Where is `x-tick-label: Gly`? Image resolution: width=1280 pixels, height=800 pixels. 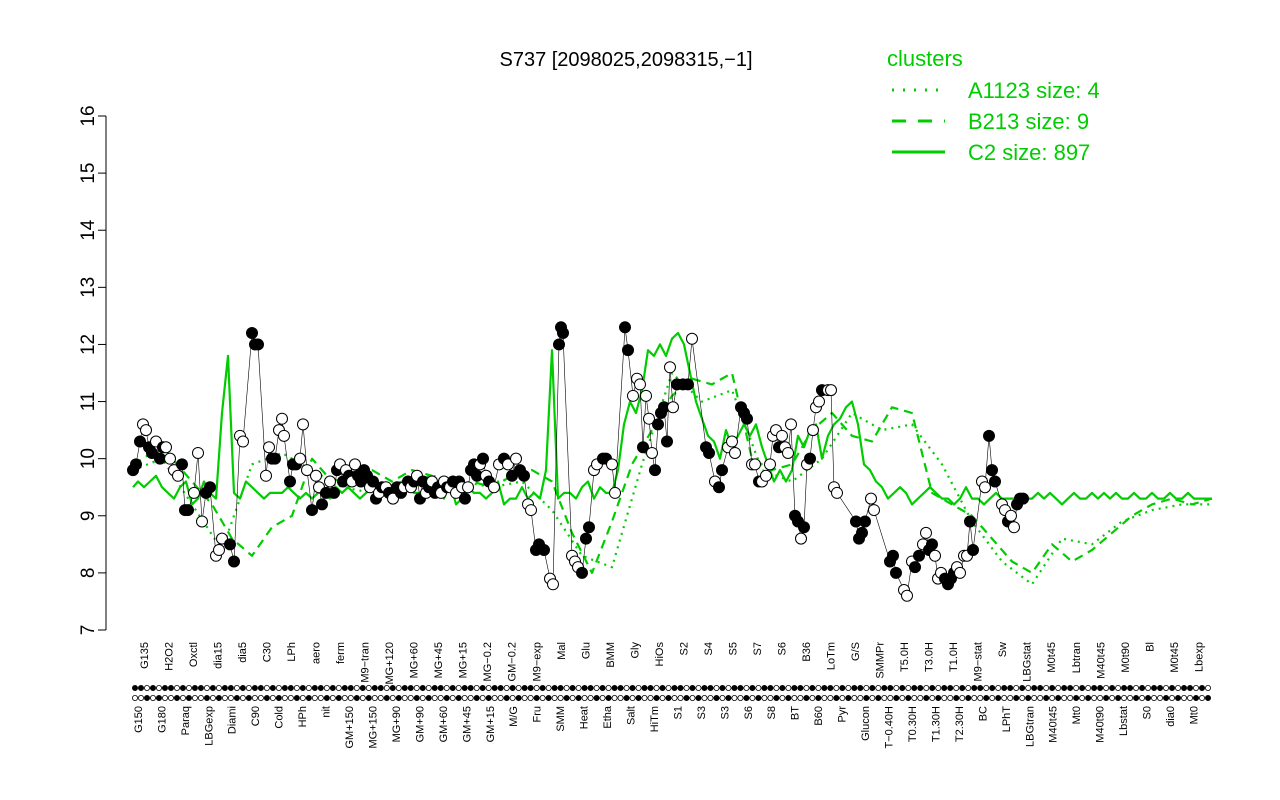
x-tick-label: Gly is located at coordinates (635, 650).